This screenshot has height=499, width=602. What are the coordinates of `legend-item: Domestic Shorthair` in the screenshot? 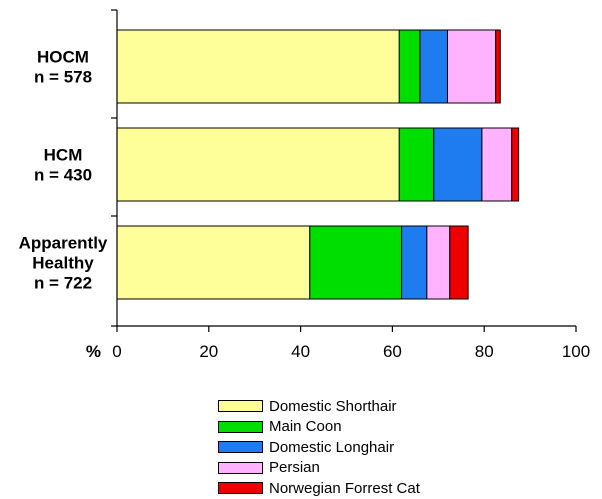 It's located at (319, 406).